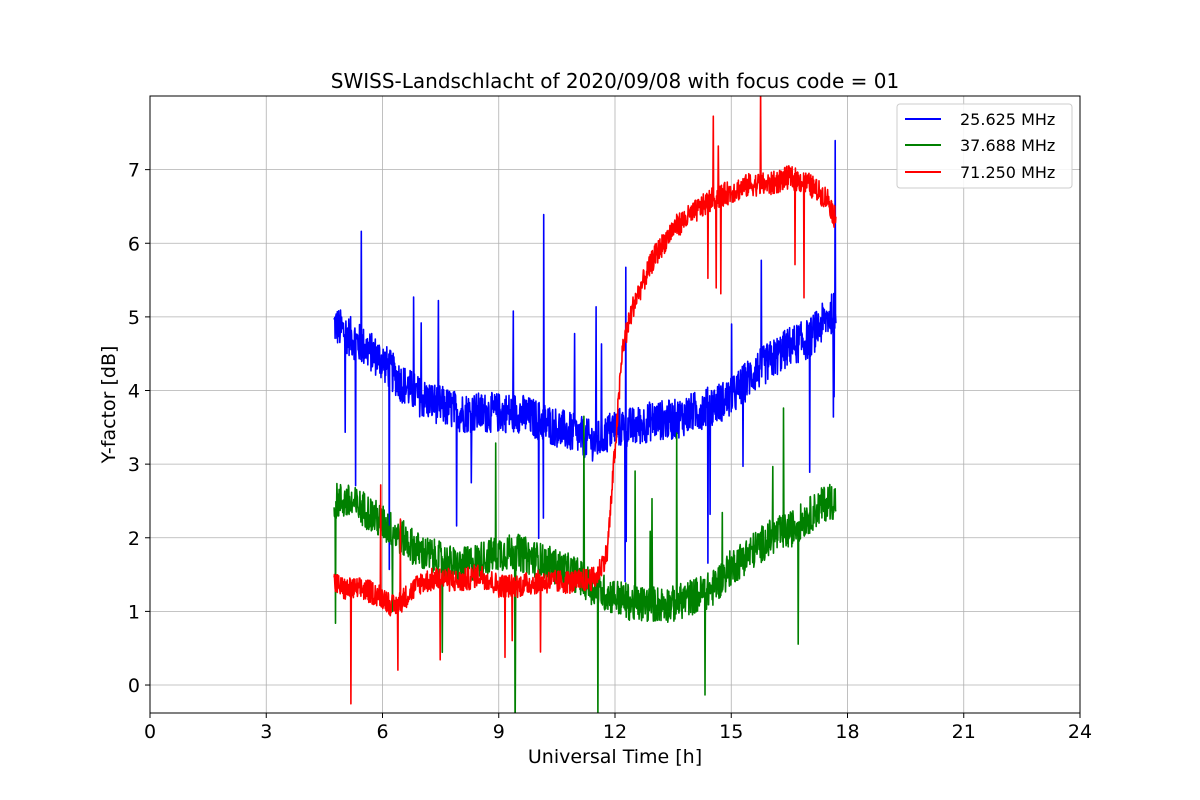  I want to click on y-tick-label: 4, so click(134, 392).